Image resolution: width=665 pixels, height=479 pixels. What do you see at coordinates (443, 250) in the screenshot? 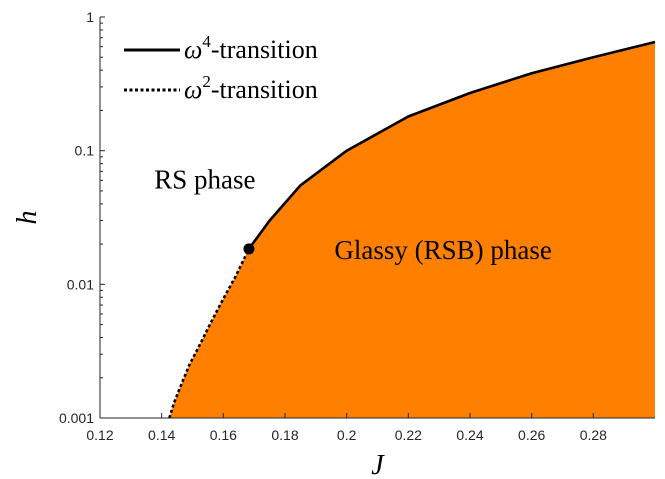
I see `glassy-phase-label: Glassy (RSB) phase` at bounding box center [443, 250].